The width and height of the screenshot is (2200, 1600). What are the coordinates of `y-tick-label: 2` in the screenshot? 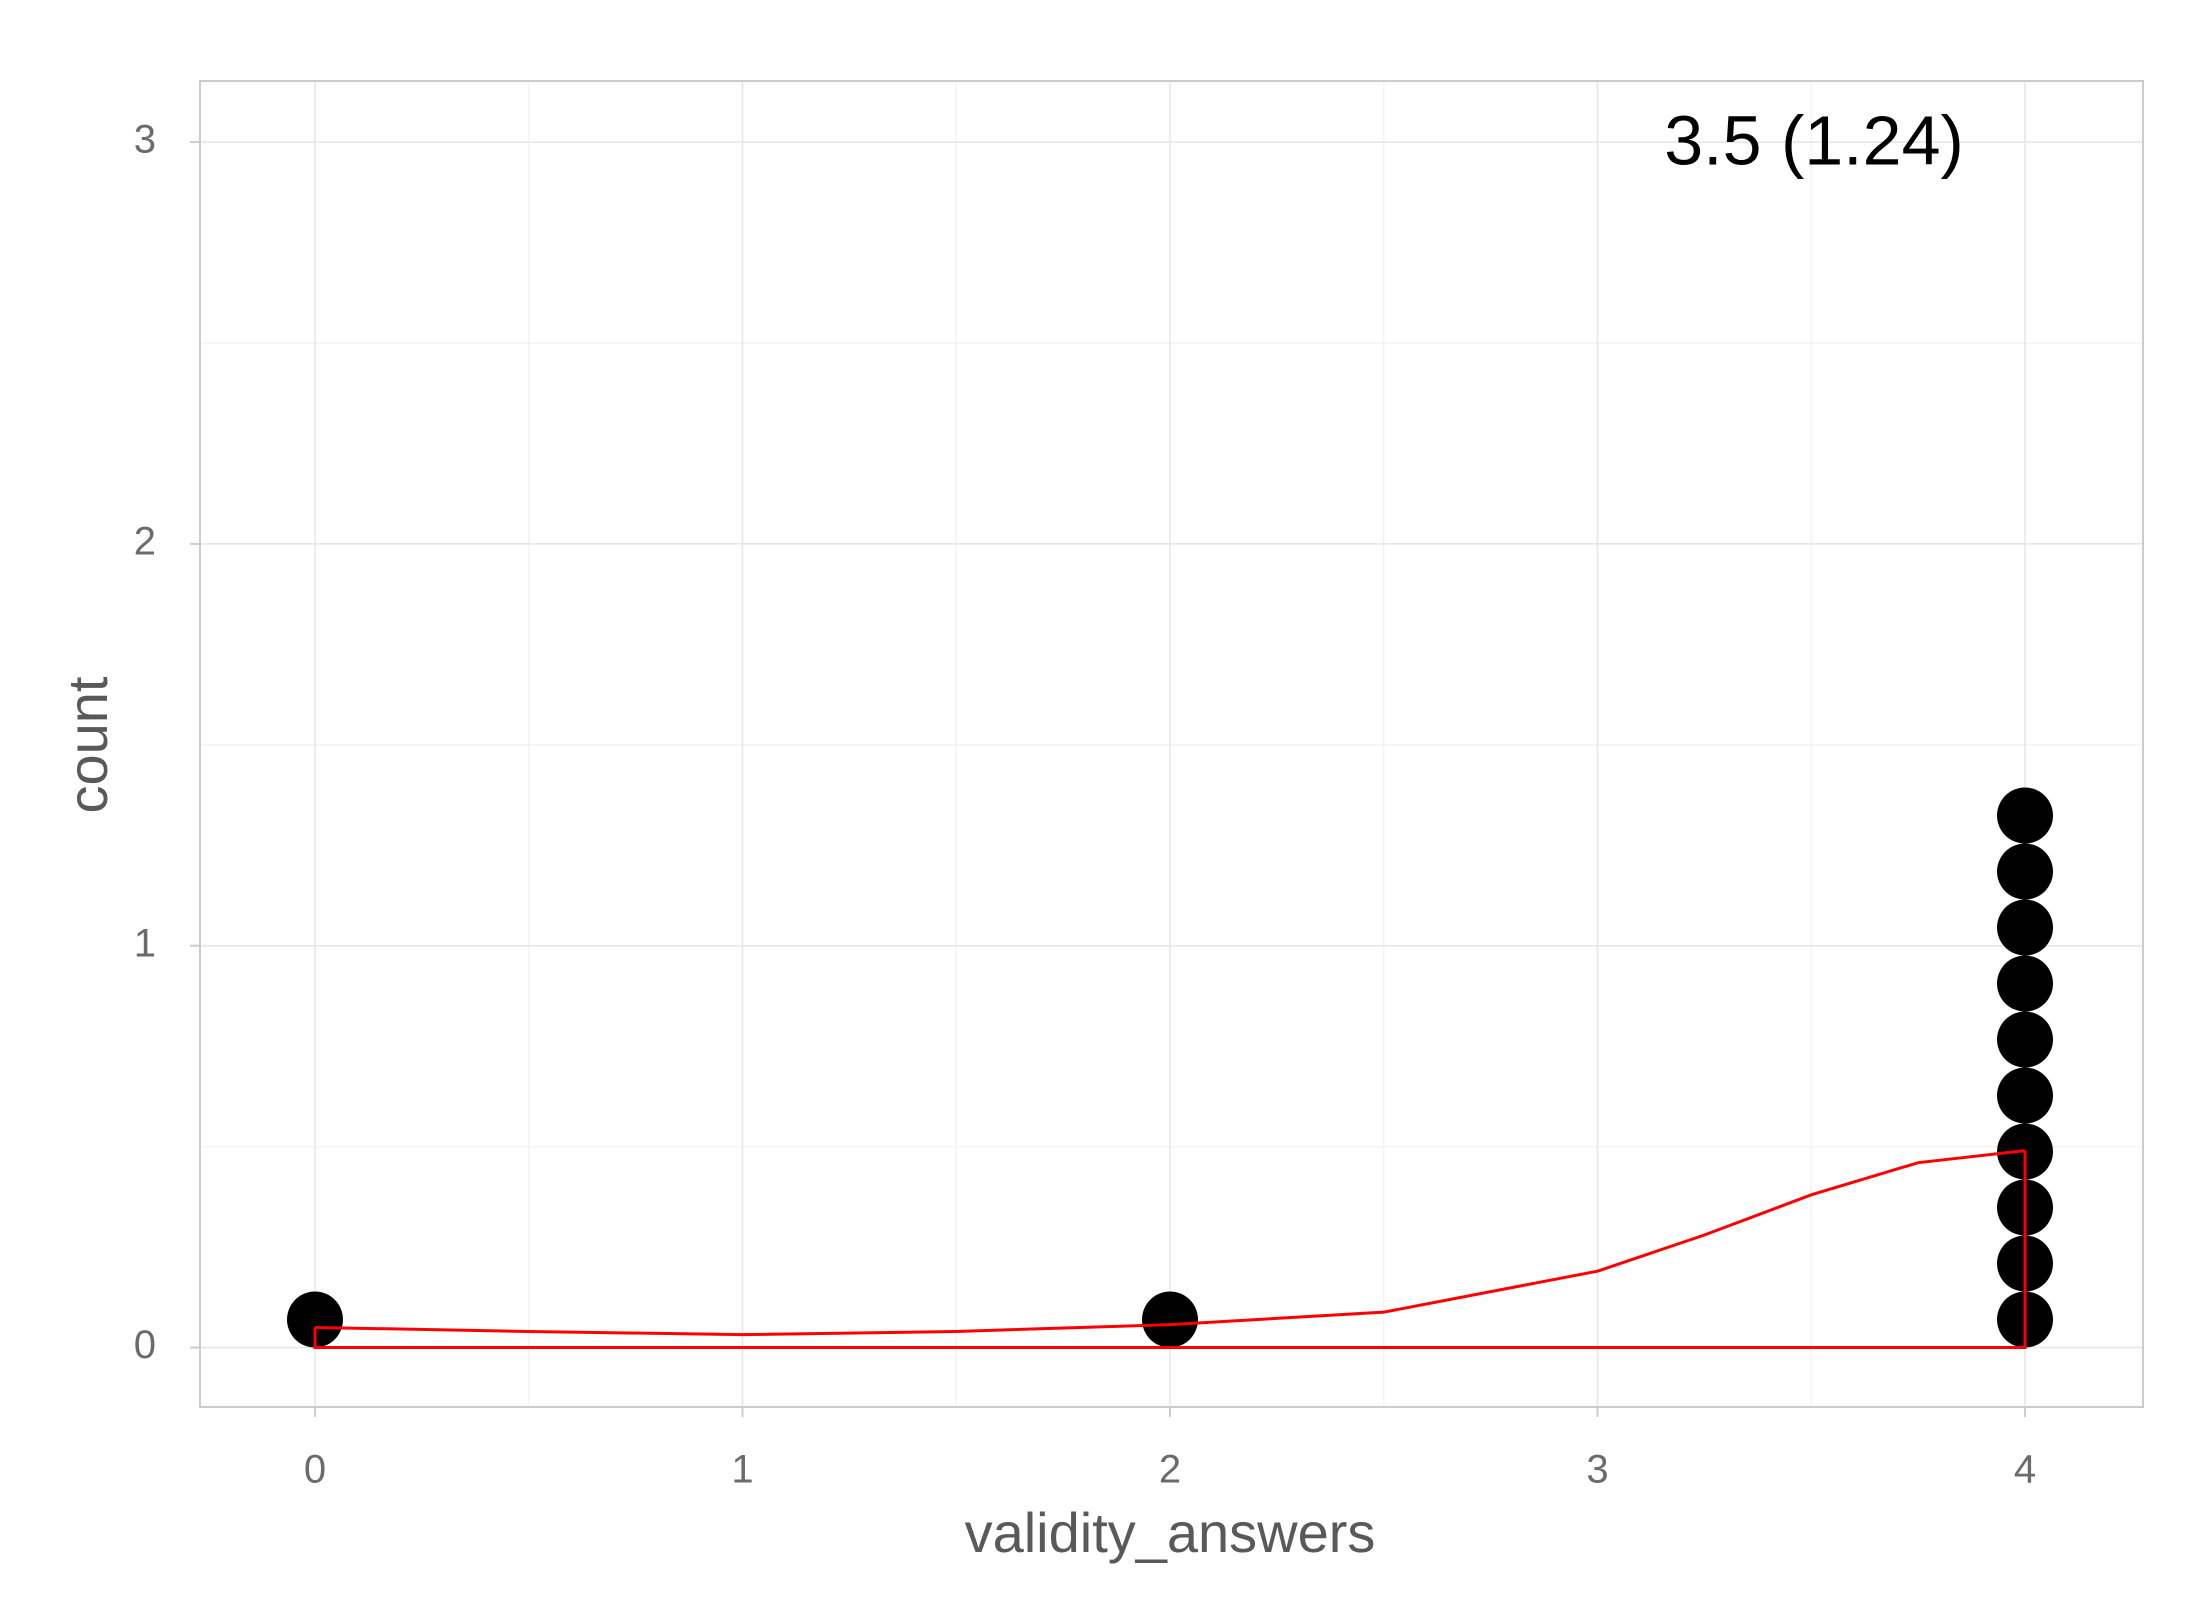 It's located at (145, 541).